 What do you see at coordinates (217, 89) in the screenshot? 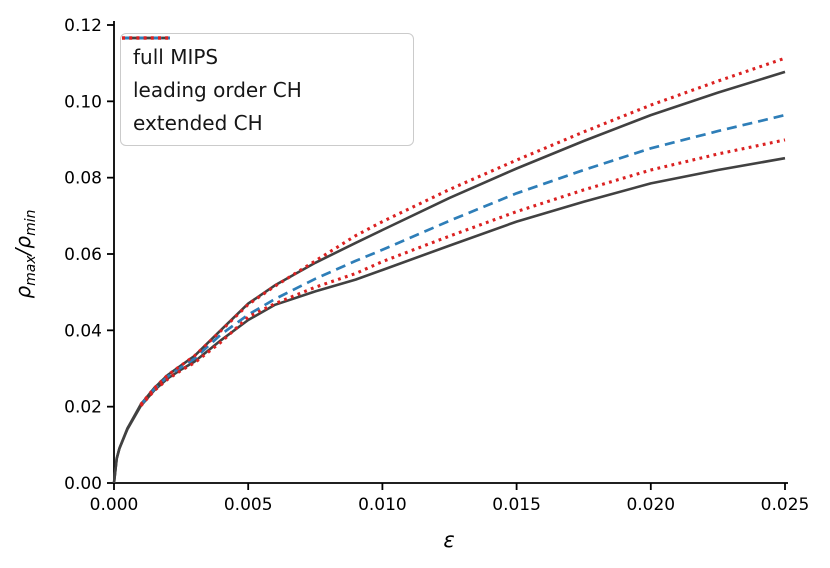
I see `legend-label: leading order CH` at bounding box center [217, 89].